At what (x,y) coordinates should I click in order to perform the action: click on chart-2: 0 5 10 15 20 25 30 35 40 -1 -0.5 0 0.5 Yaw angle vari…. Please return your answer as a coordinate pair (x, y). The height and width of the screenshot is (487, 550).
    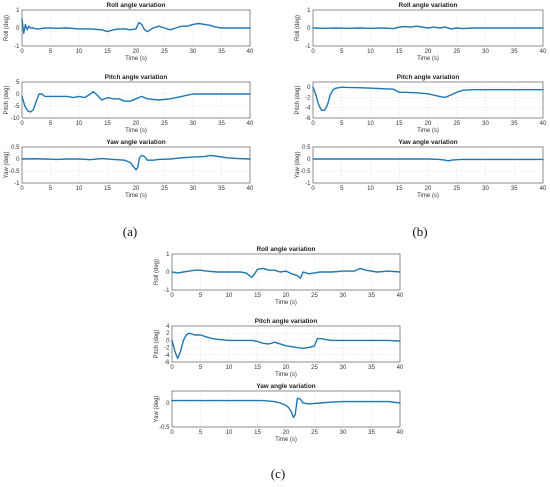
    Looking at the image, I should click on (129, 169).